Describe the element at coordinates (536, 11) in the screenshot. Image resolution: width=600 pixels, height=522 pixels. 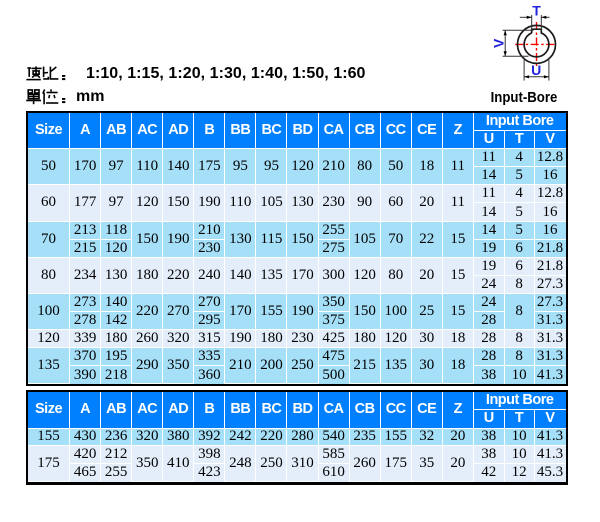
I see `svg-text: T` at that location.